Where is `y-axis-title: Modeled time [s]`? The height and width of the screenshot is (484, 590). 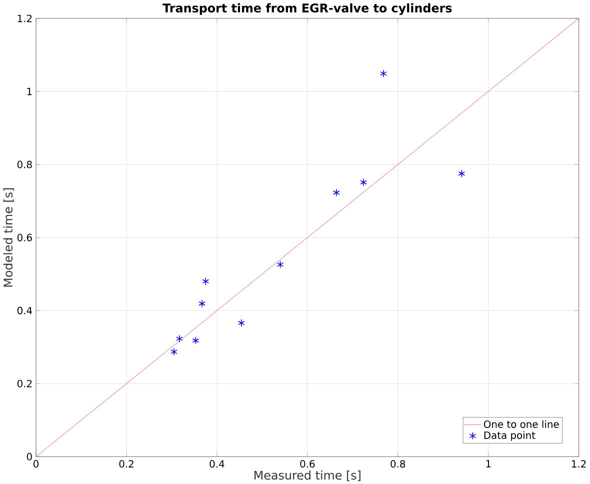
y-axis-title: Modeled time [s] is located at coordinates (8, 237).